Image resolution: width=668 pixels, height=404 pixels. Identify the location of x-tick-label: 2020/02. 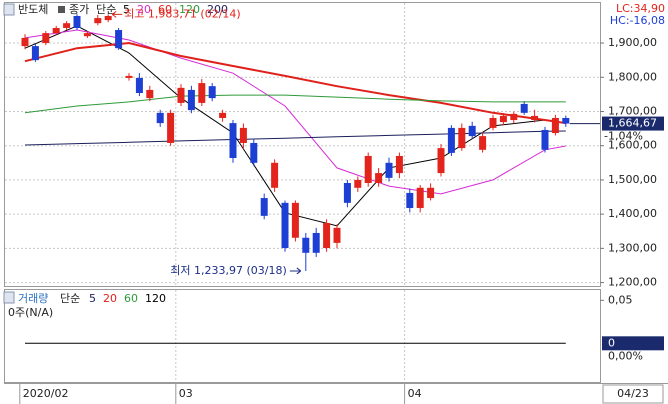
(46, 393).